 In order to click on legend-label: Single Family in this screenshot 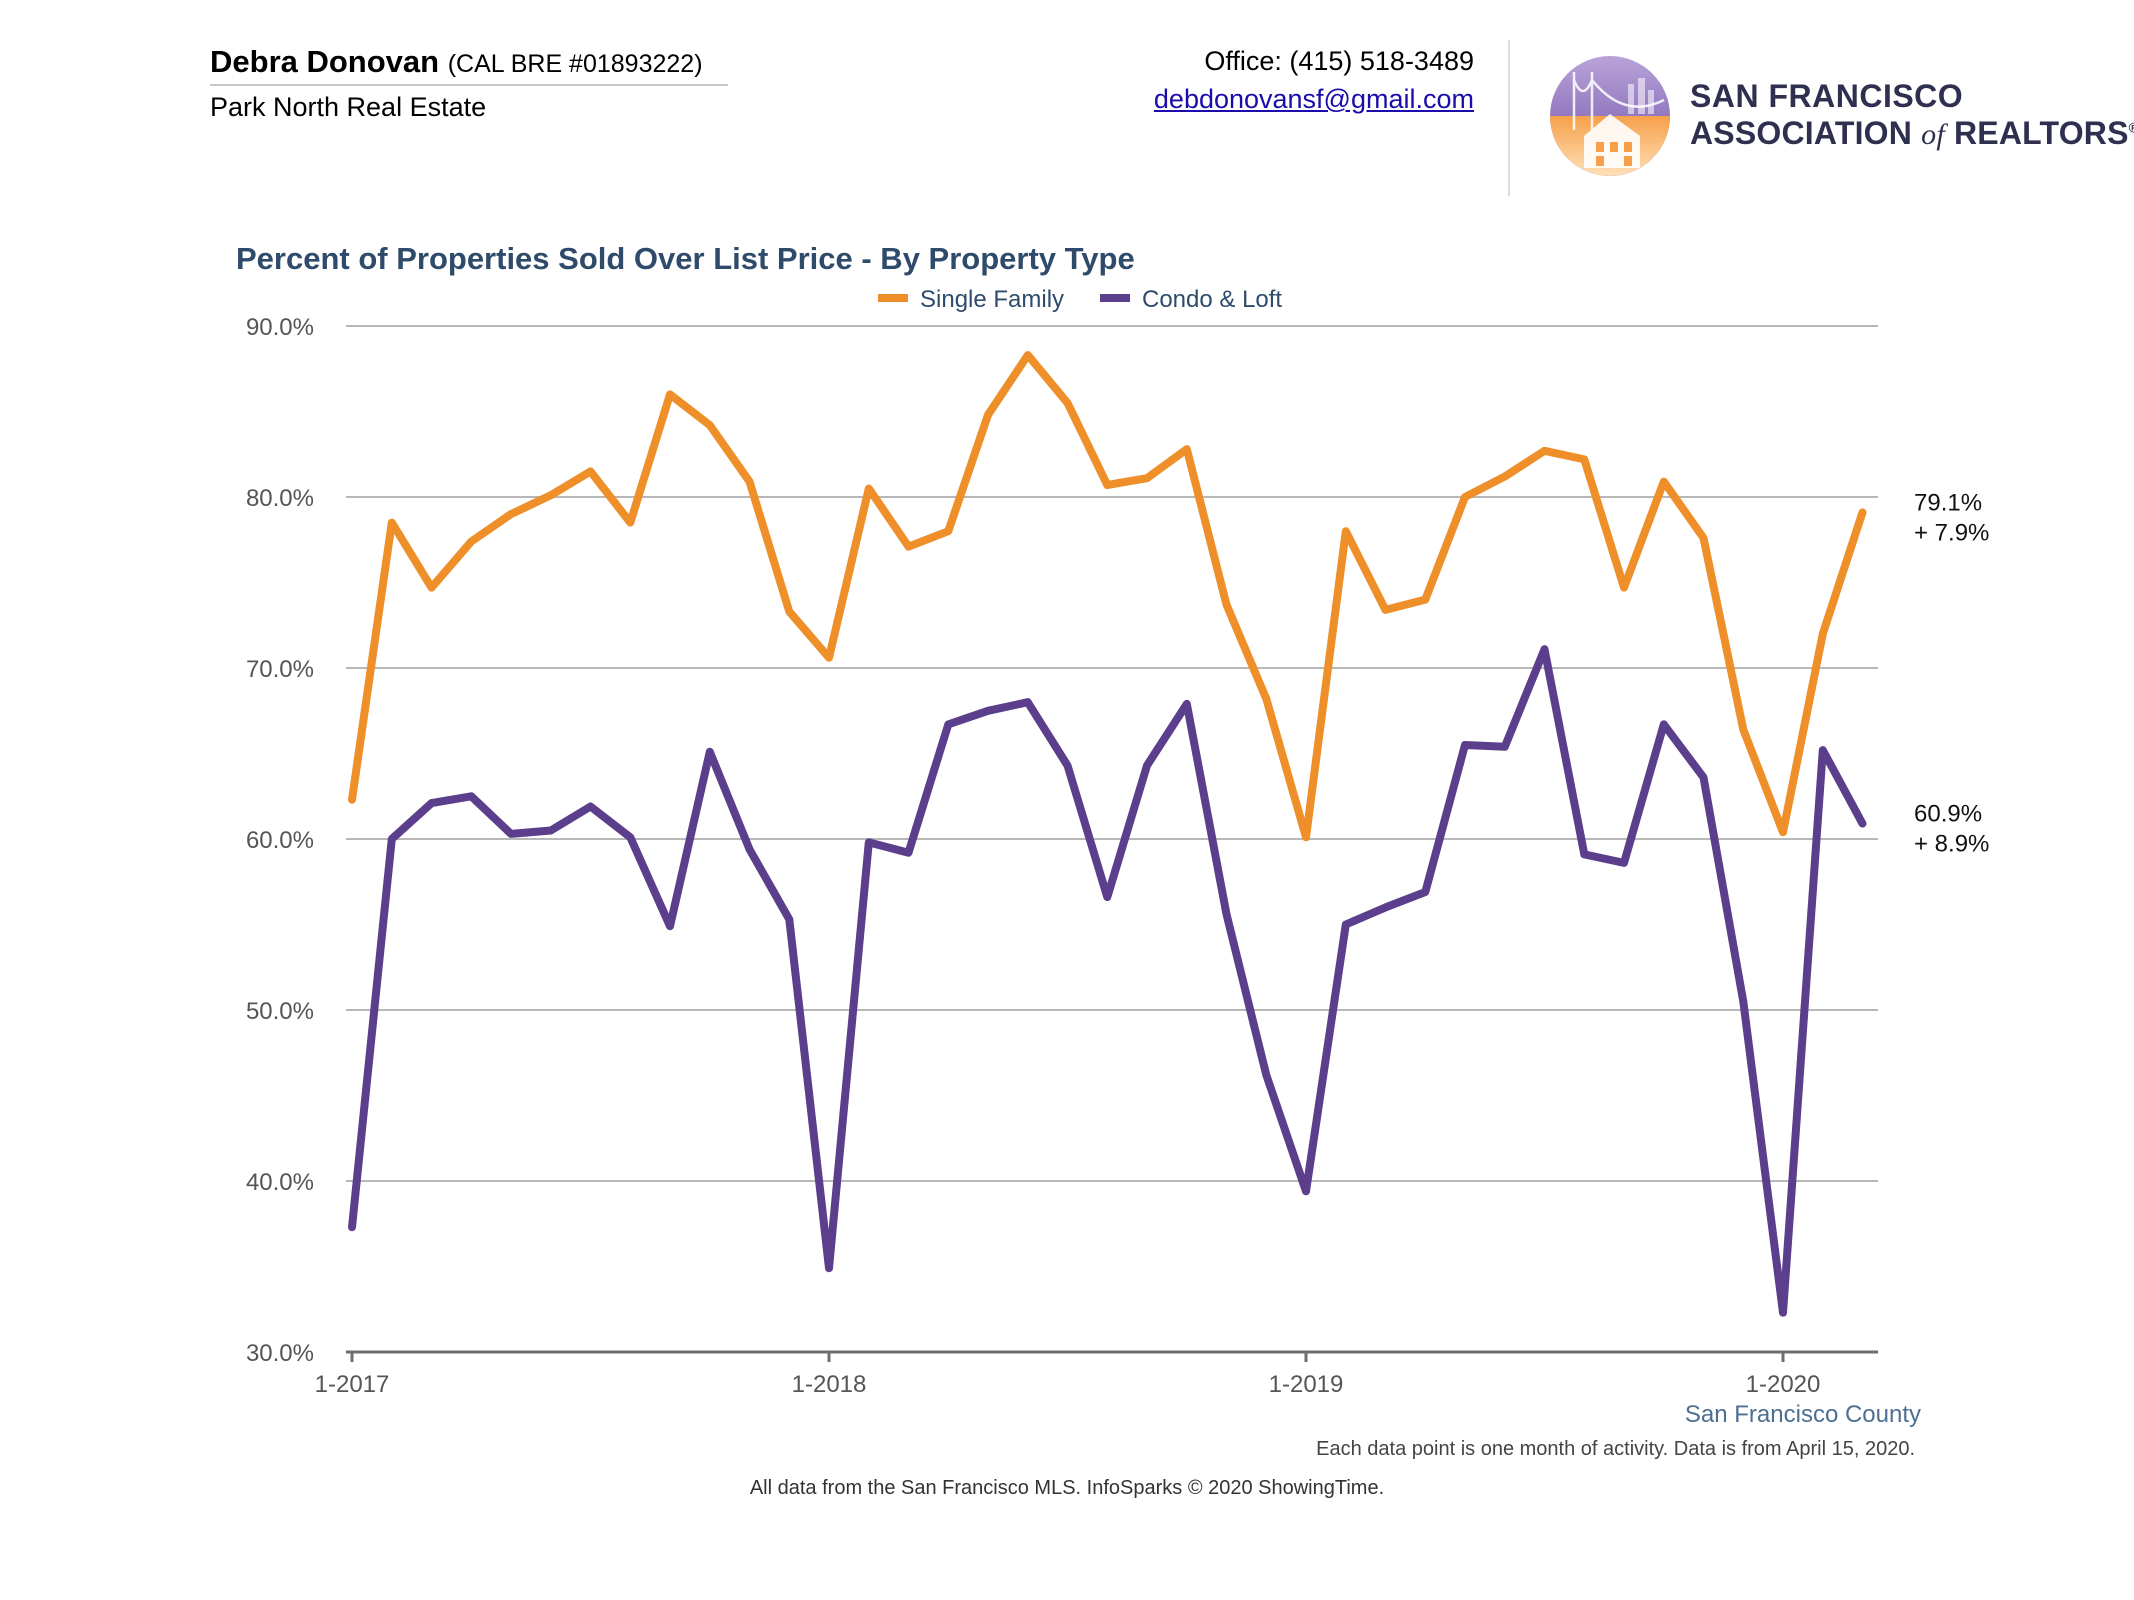, I will do `click(992, 299)`.